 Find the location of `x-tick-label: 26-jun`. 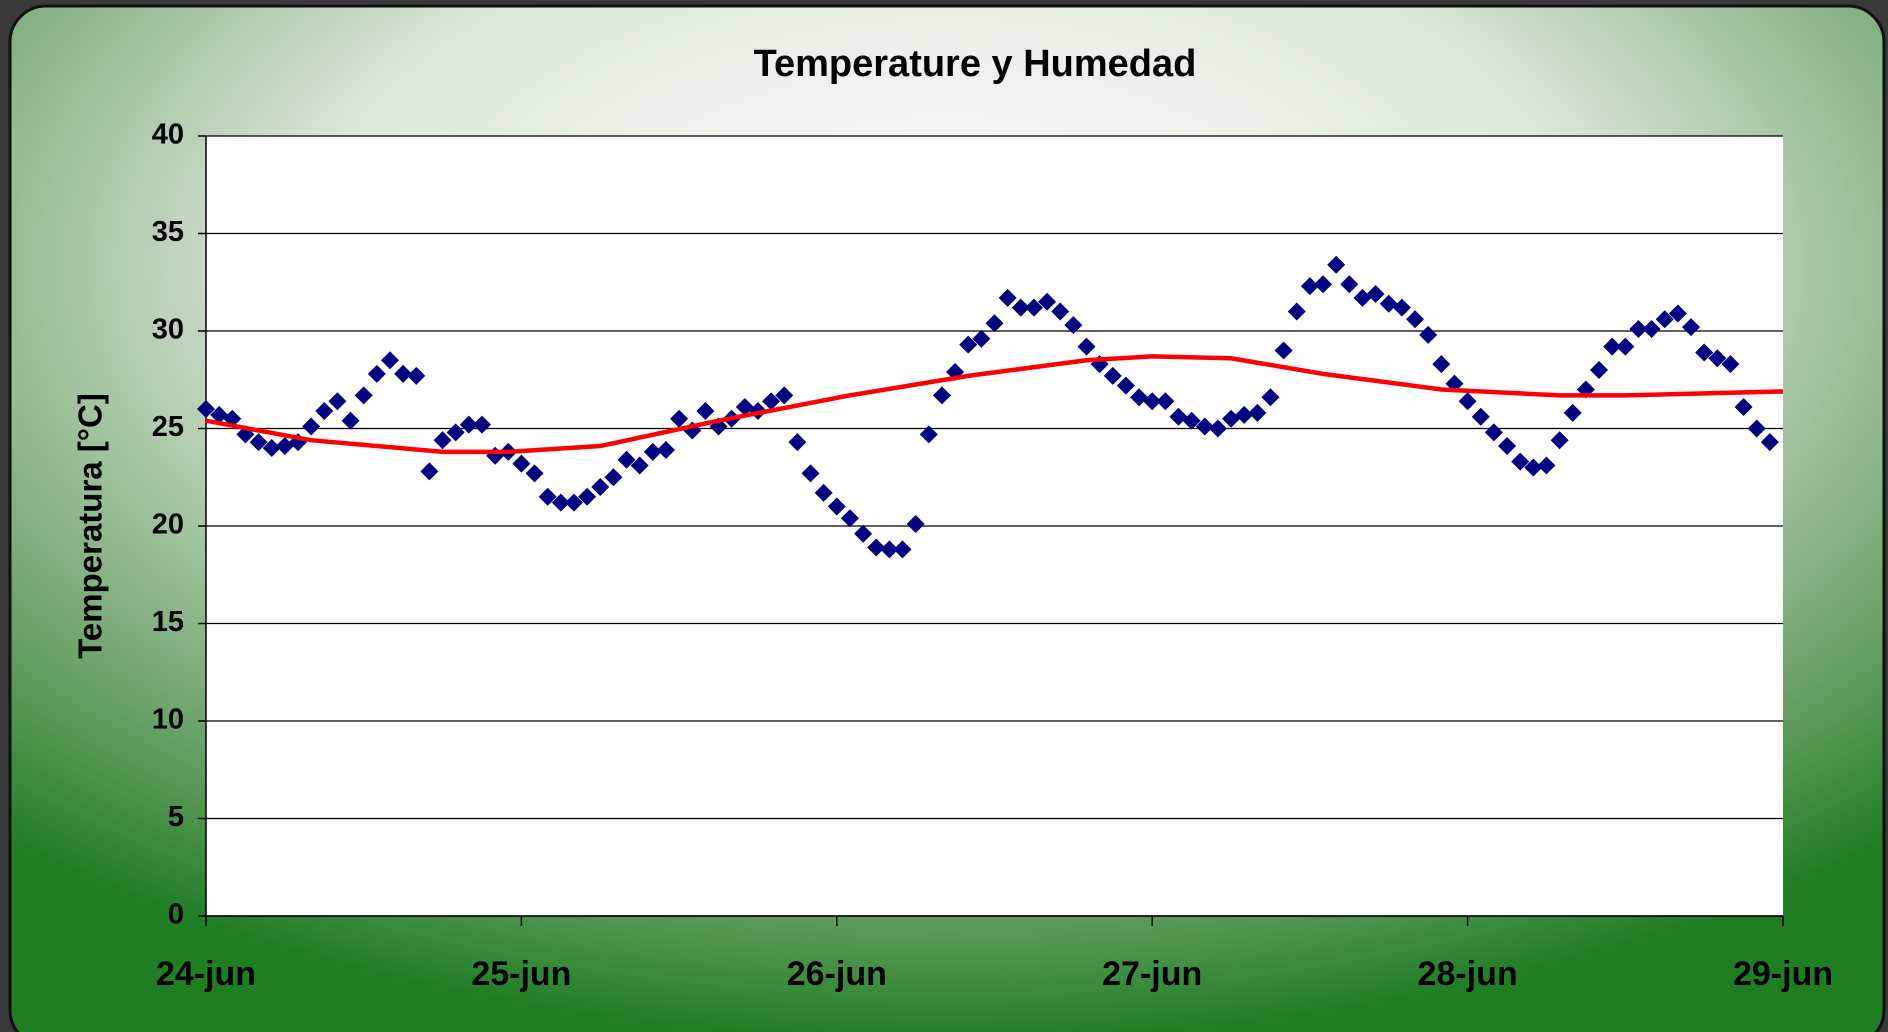

x-tick-label: 26-jun is located at coordinates (837, 974).